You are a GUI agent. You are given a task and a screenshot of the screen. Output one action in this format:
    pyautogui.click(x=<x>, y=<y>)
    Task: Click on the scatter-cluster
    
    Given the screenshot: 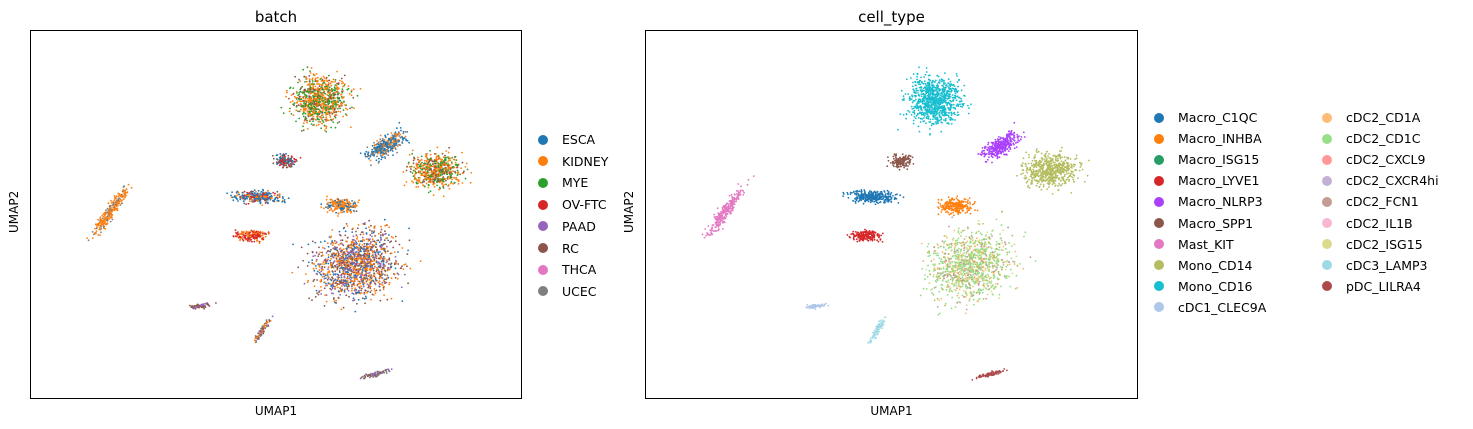 What is the action you would take?
    pyautogui.click(x=376, y=374)
    